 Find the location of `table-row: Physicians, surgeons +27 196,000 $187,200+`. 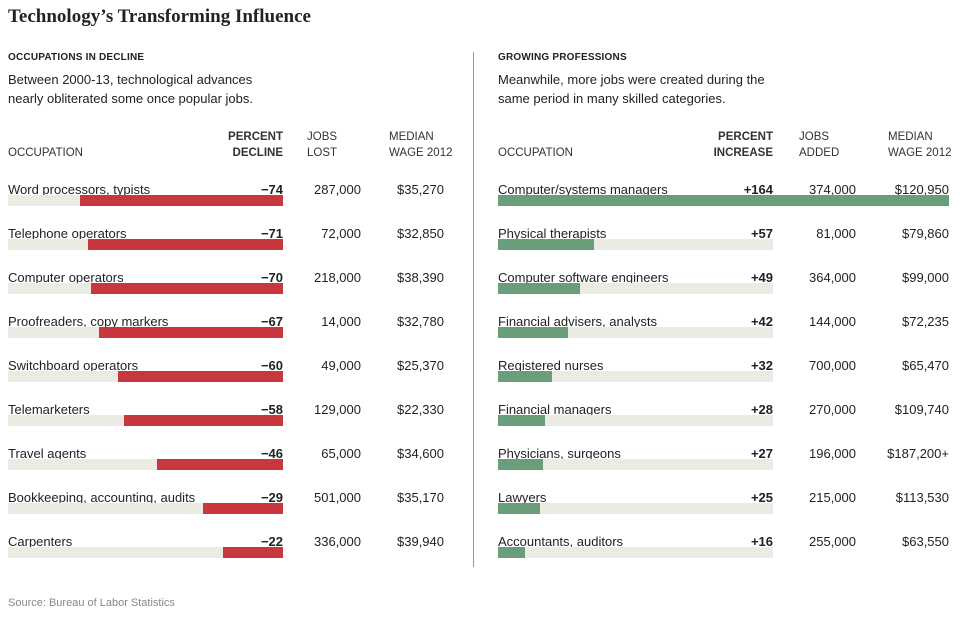

table-row: Physicians, surgeons +27 196,000 $187,200+ is located at coordinates (732, 468).